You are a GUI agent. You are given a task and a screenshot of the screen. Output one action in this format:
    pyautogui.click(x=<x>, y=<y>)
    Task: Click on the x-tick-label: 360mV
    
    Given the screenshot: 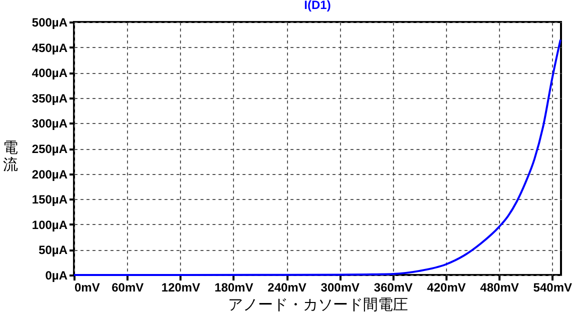 What is the action you would take?
    pyautogui.click(x=393, y=287)
    